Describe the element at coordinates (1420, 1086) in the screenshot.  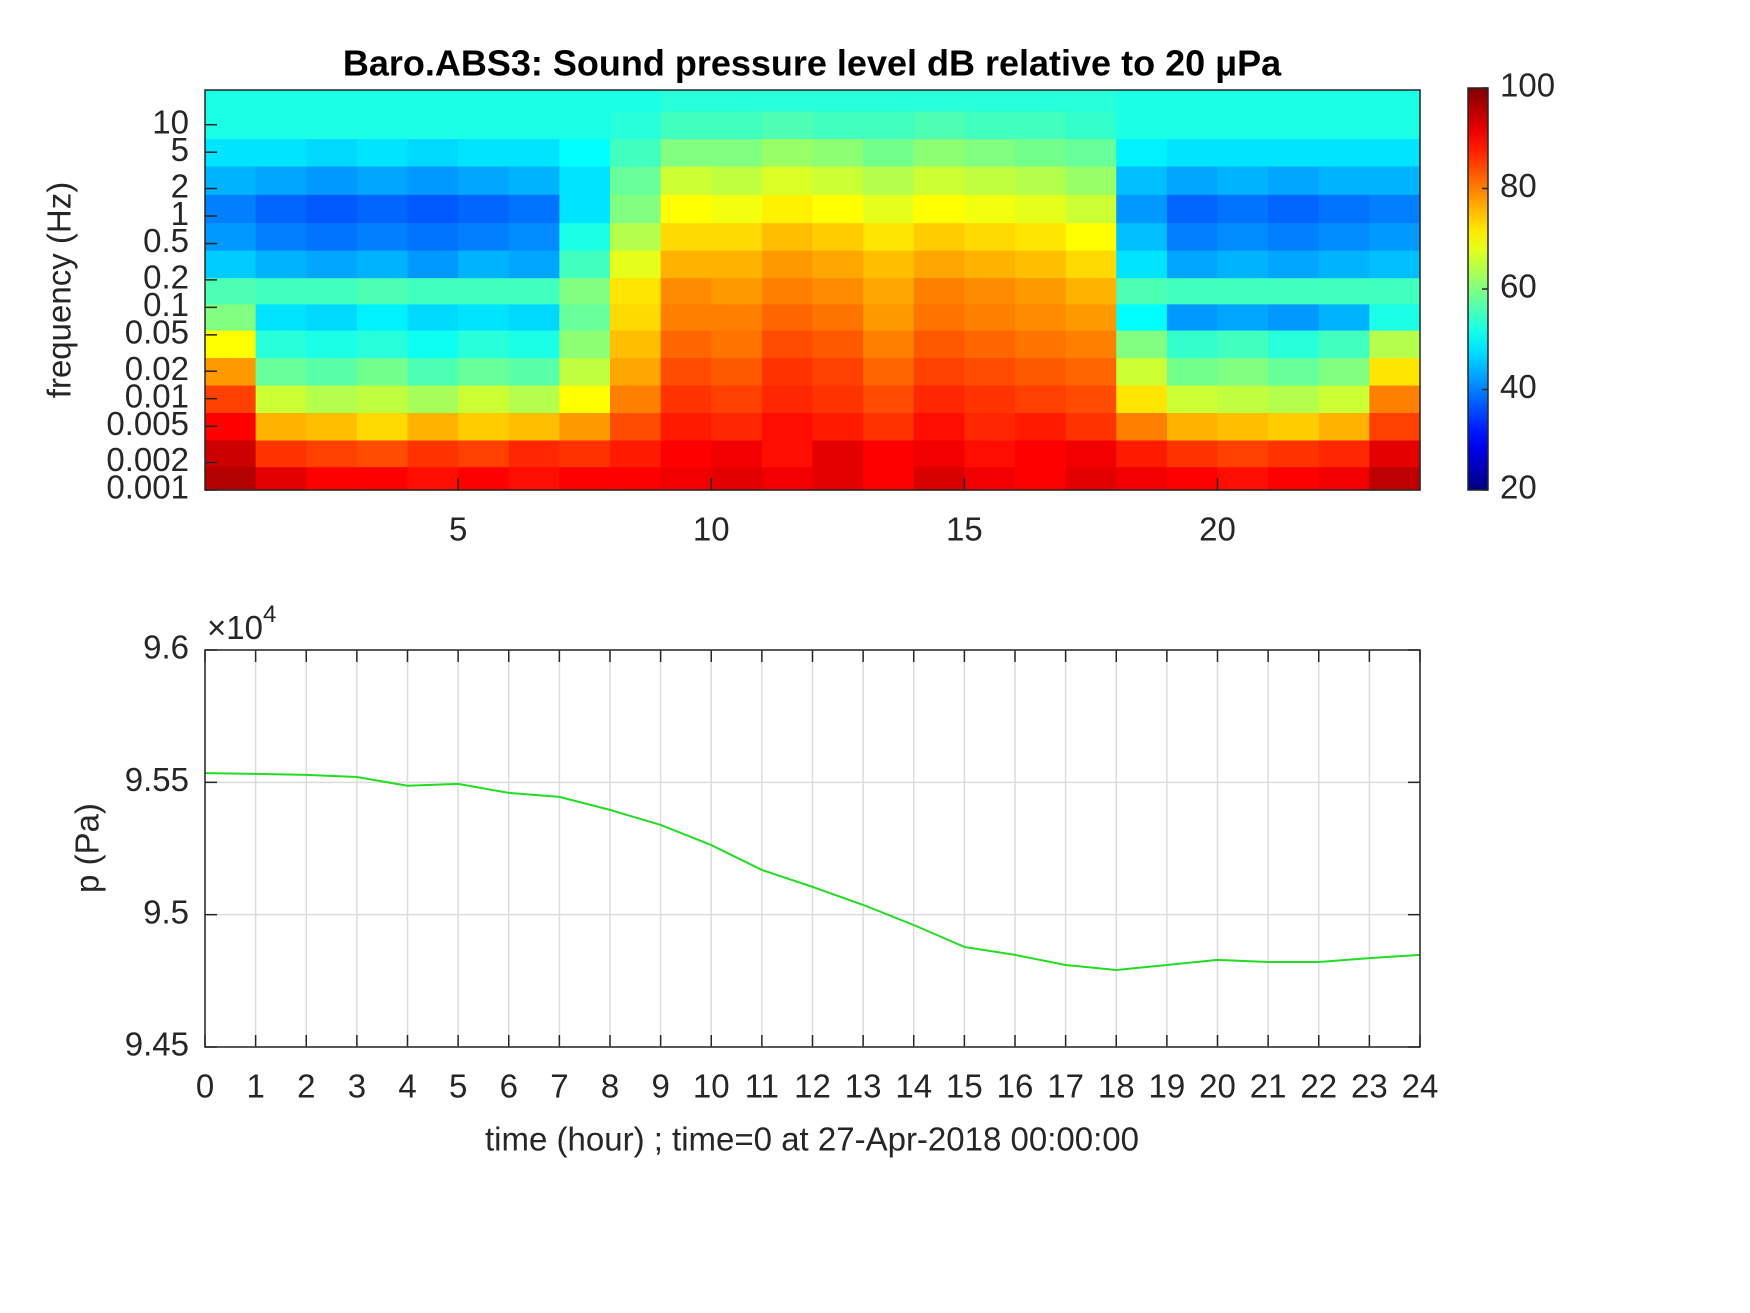
I see `x-tick-label: 24` at that location.